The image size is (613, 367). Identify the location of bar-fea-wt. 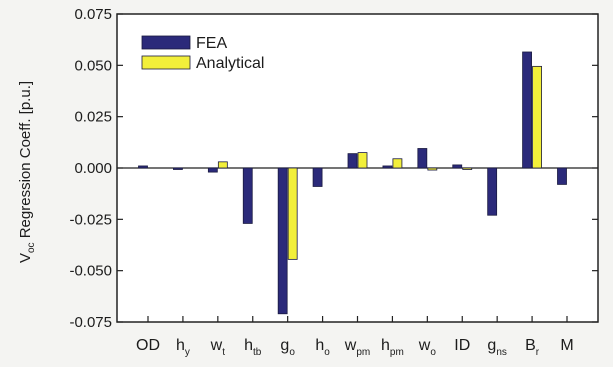
(212, 170).